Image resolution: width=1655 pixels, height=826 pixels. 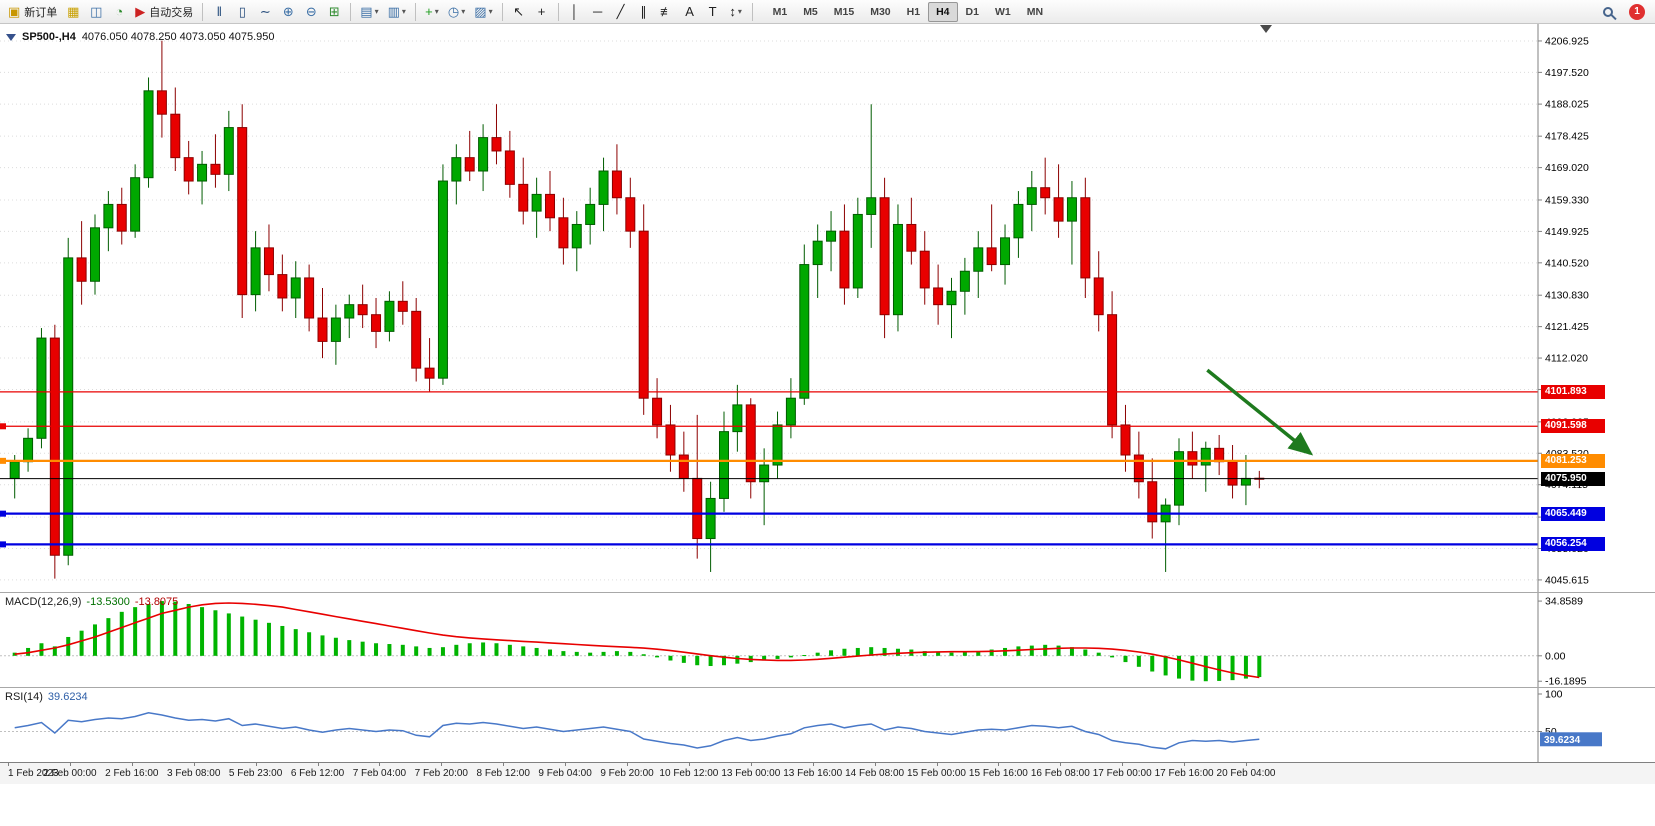 I want to click on timeframe-h4: H4, so click(x=943, y=11).